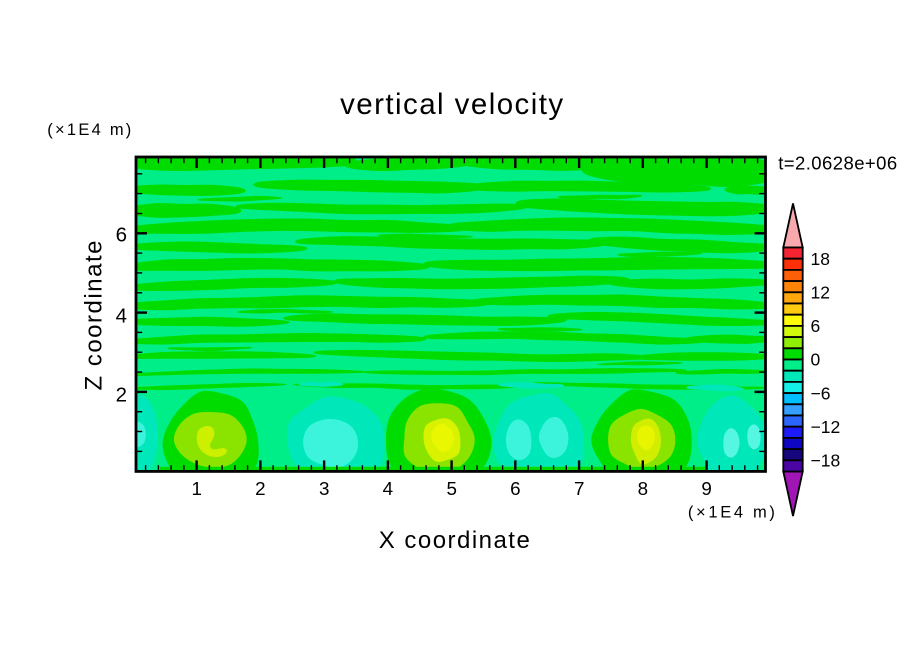 The height and width of the screenshot is (659, 904). What do you see at coordinates (324, 488) in the screenshot?
I see `svg-text: 3` at bounding box center [324, 488].